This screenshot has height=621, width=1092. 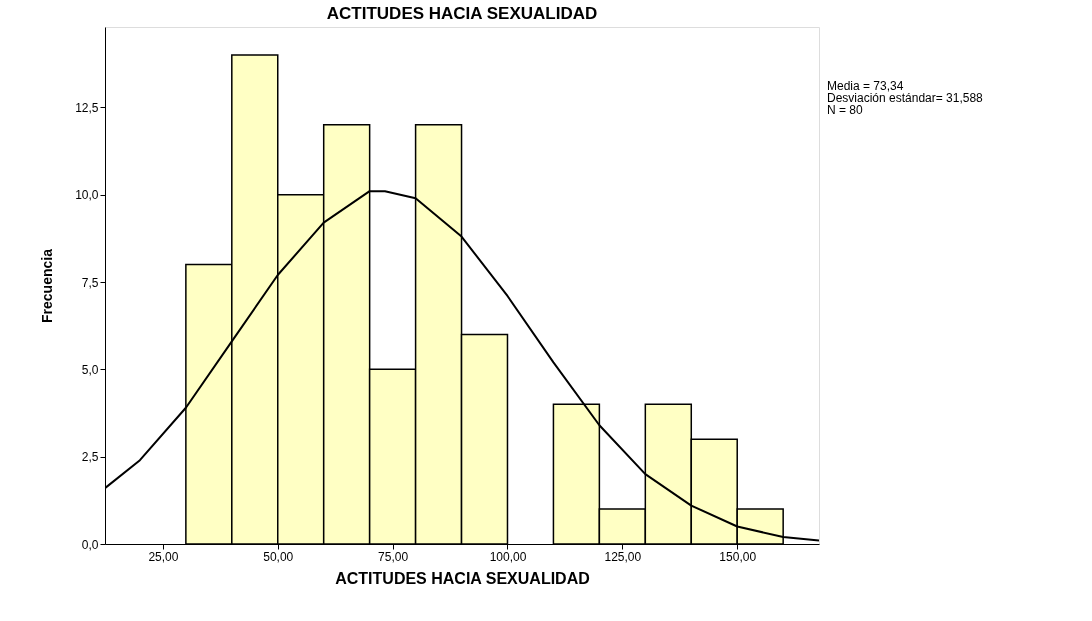 I want to click on x-tick-label: 150,00, so click(x=738, y=556).